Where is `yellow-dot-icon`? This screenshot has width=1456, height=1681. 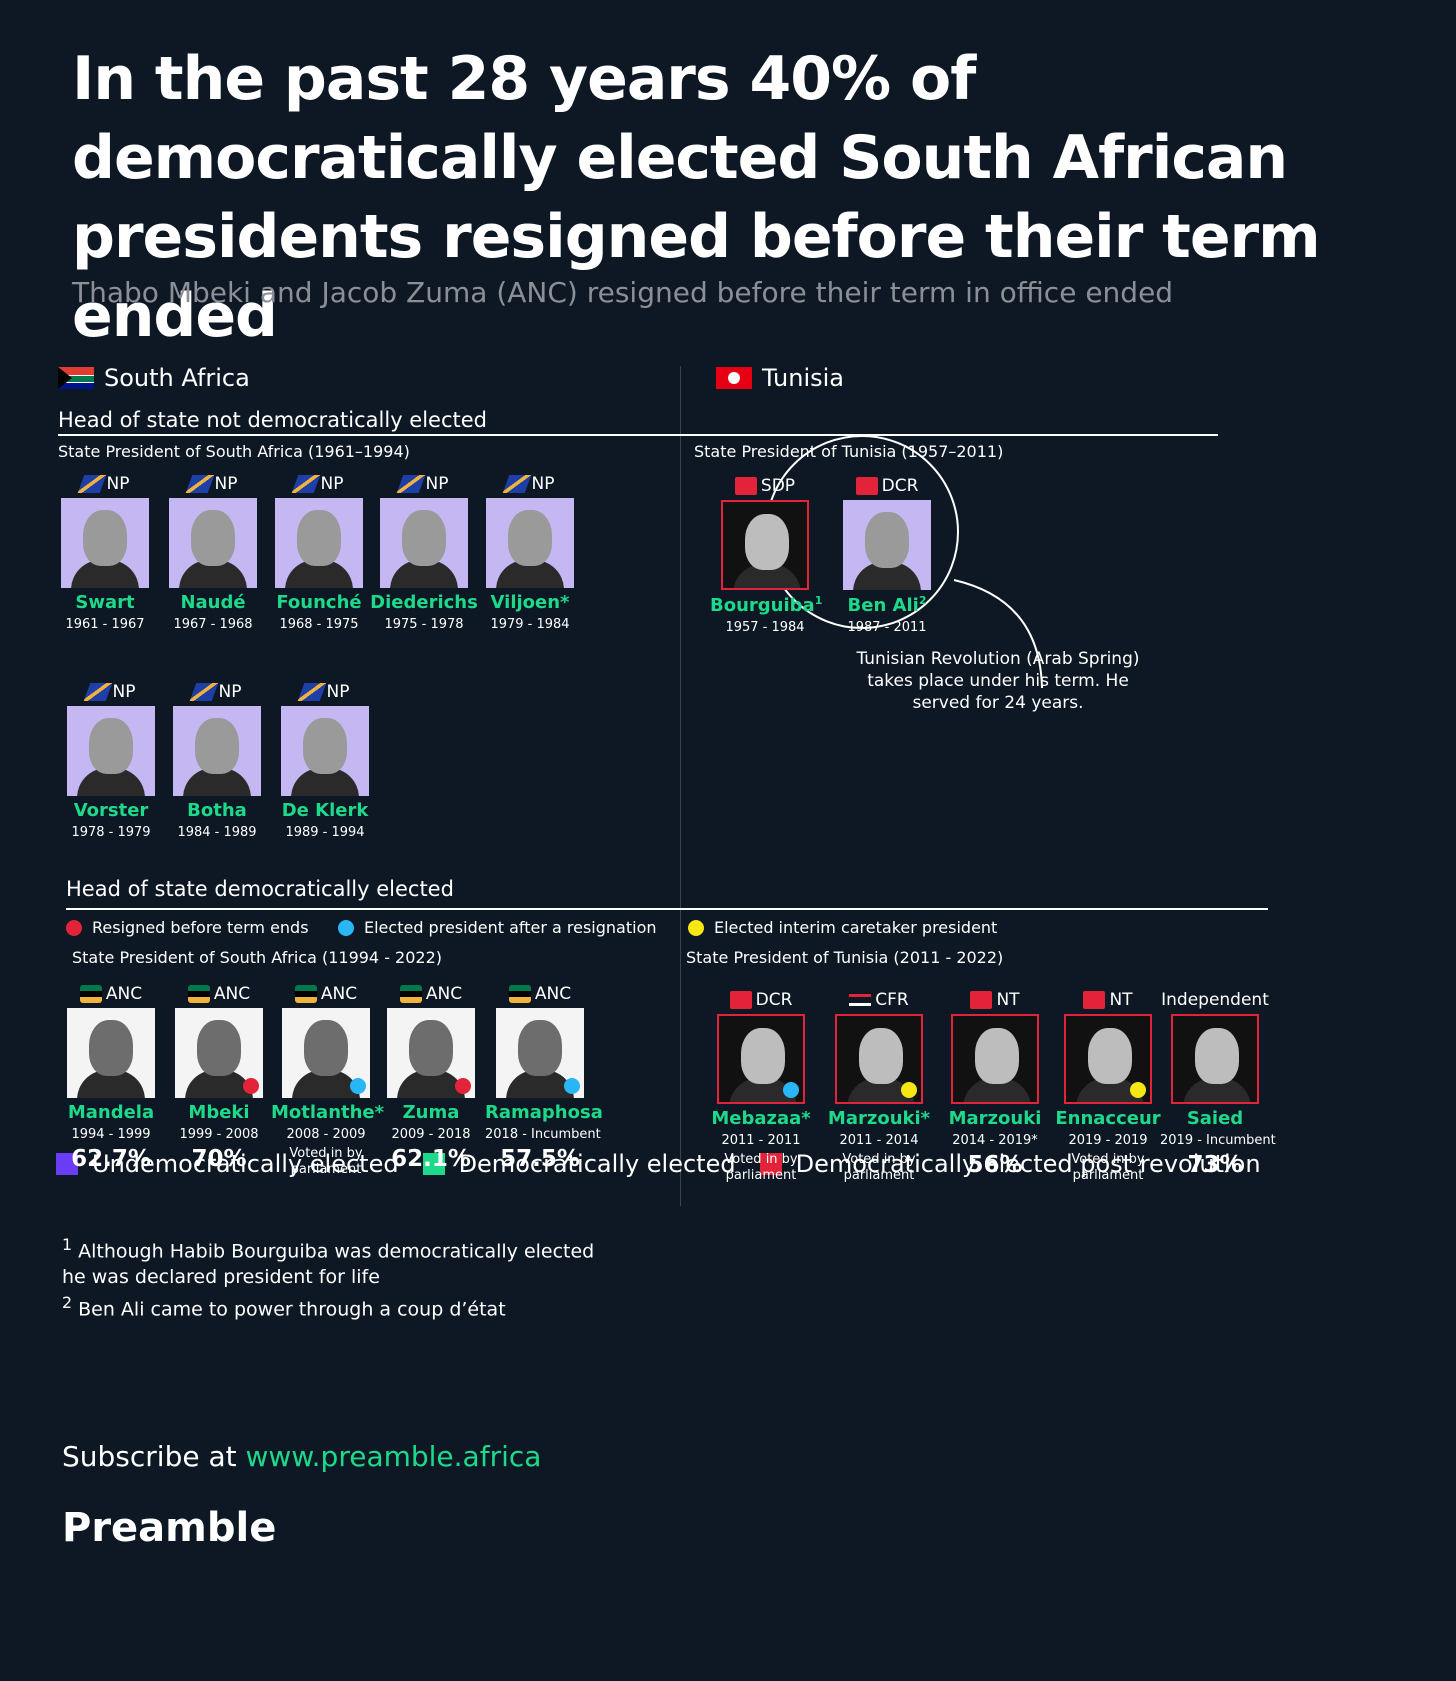
yellow-dot-icon is located at coordinates (696, 927).